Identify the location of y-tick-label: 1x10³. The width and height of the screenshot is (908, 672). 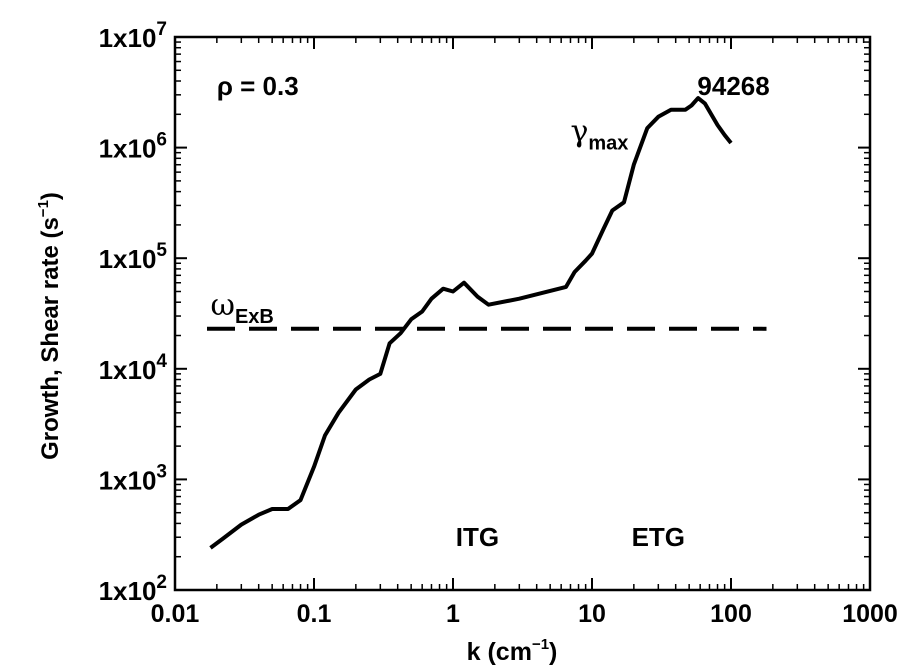
(133, 478).